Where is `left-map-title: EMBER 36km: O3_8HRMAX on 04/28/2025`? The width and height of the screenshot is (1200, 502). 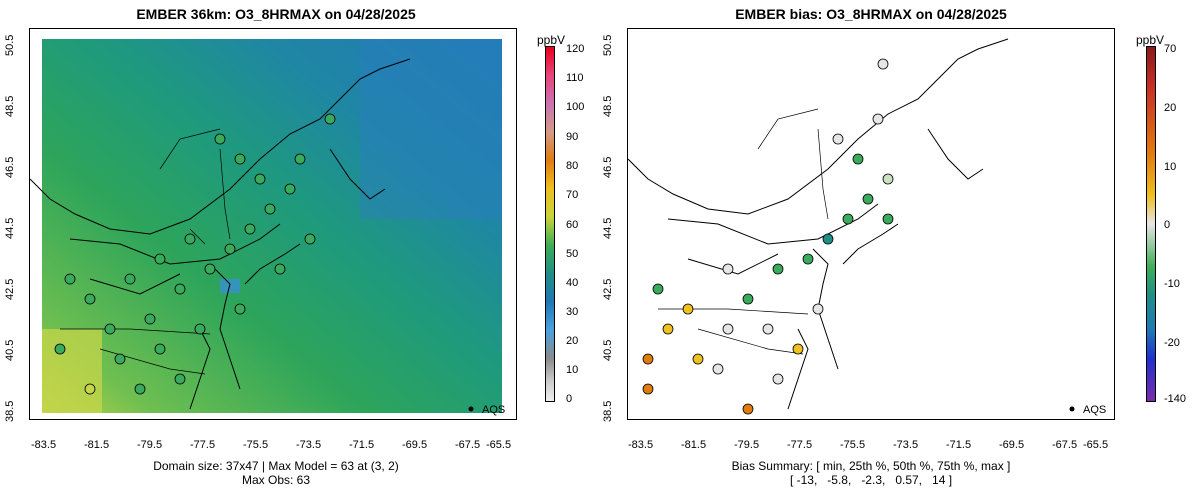 left-map-title: EMBER 36km: O3_8HRMAX on 04/28/2025 is located at coordinates (276, 14).